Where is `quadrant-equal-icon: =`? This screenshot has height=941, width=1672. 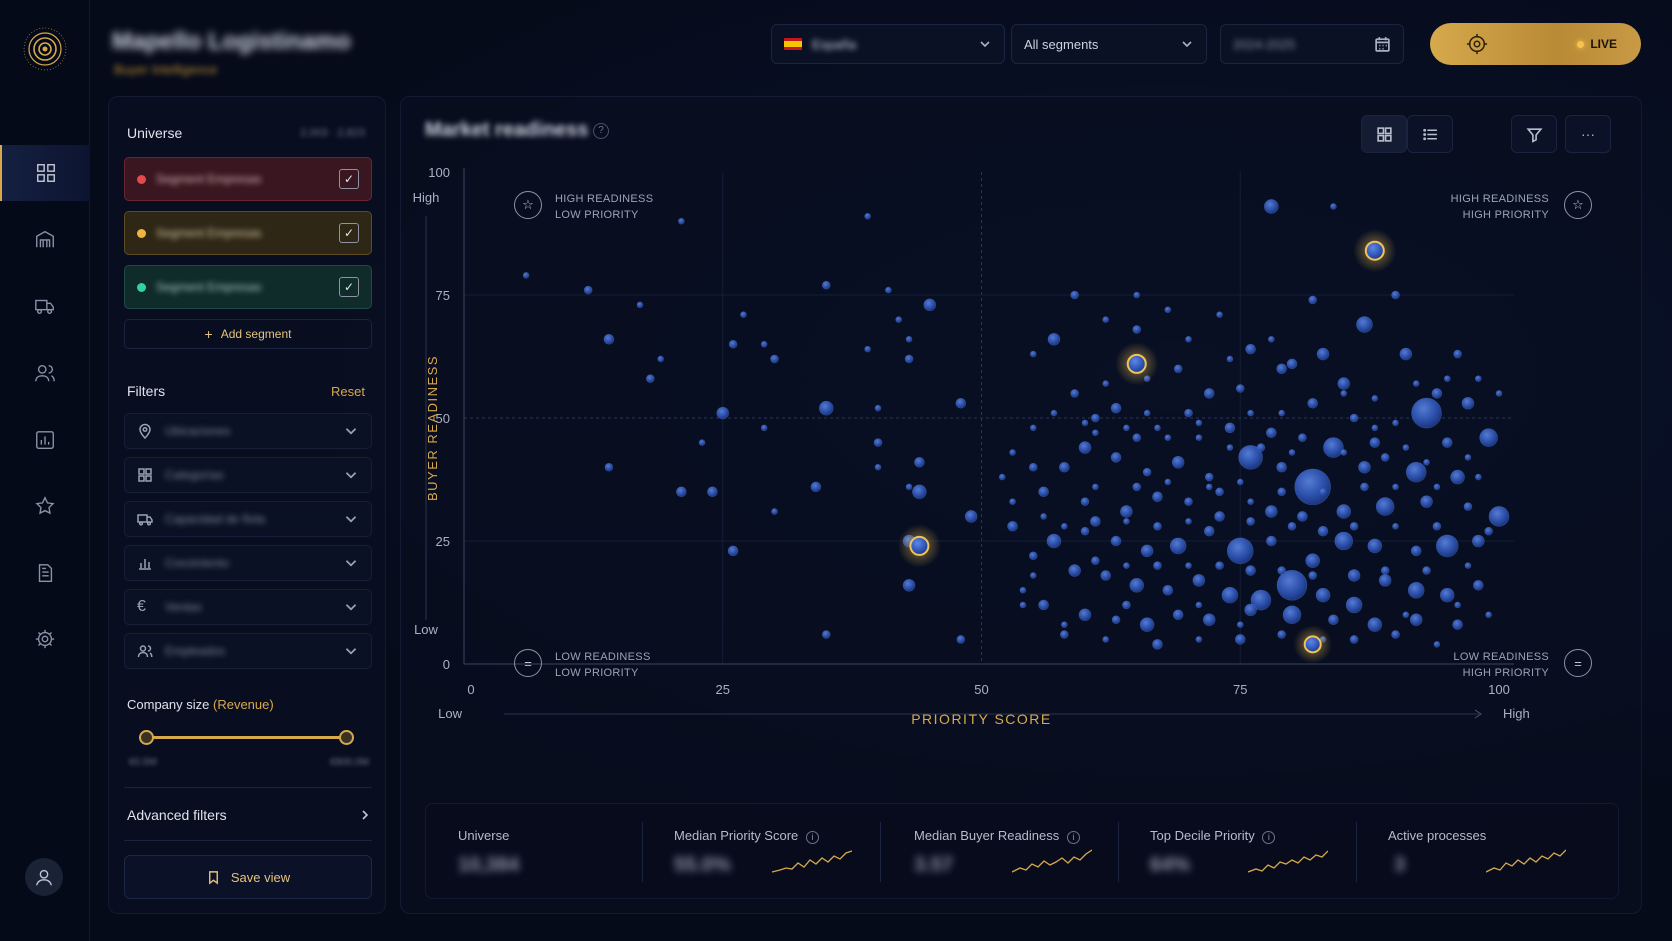 quadrant-equal-icon: = is located at coordinates (1578, 663).